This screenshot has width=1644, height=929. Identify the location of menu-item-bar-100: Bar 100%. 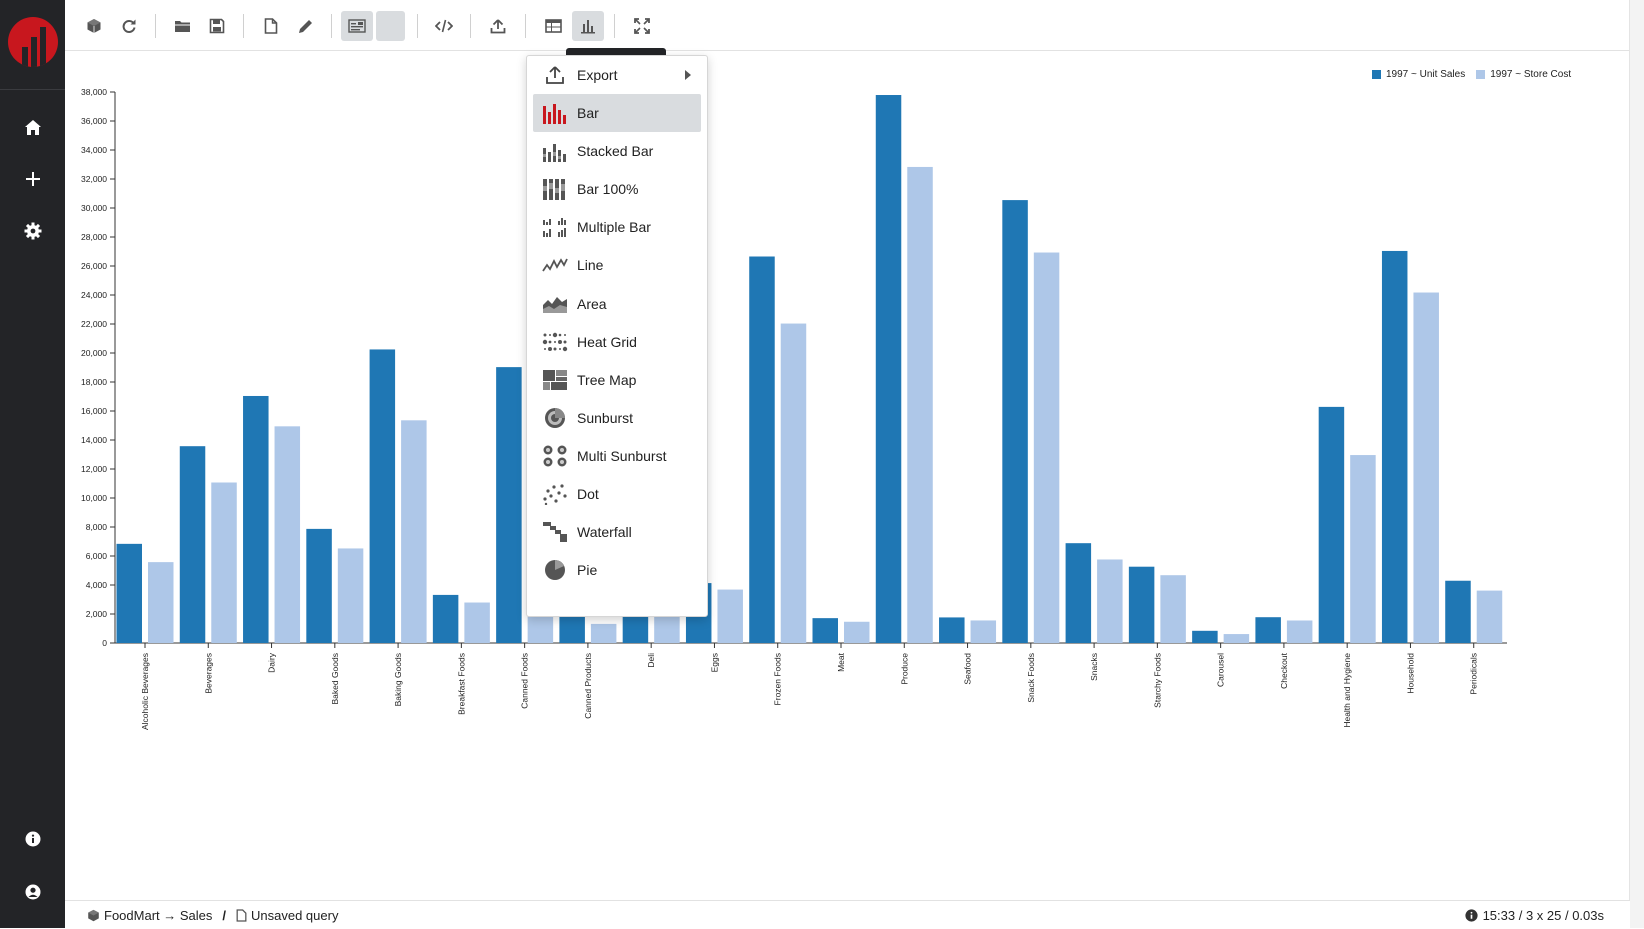
(617, 189).